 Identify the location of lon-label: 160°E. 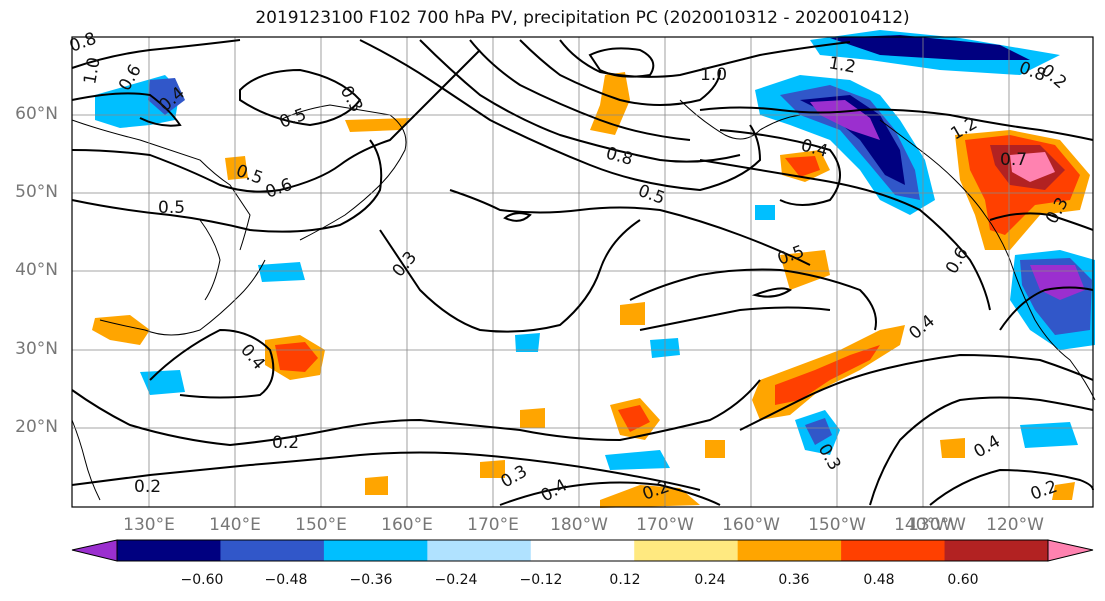
(407, 525).